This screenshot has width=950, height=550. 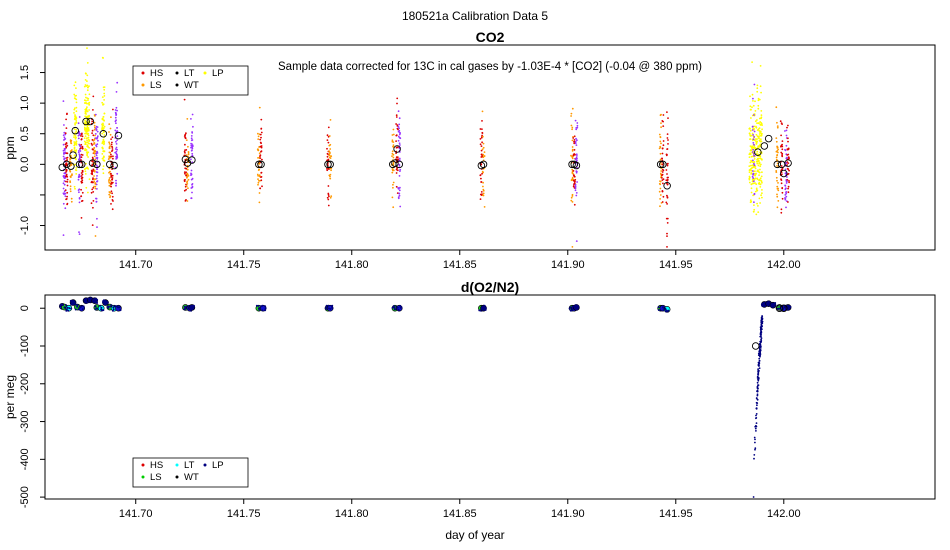 I want to click on o2n2-legend-marker, so click(x=143, y=465).